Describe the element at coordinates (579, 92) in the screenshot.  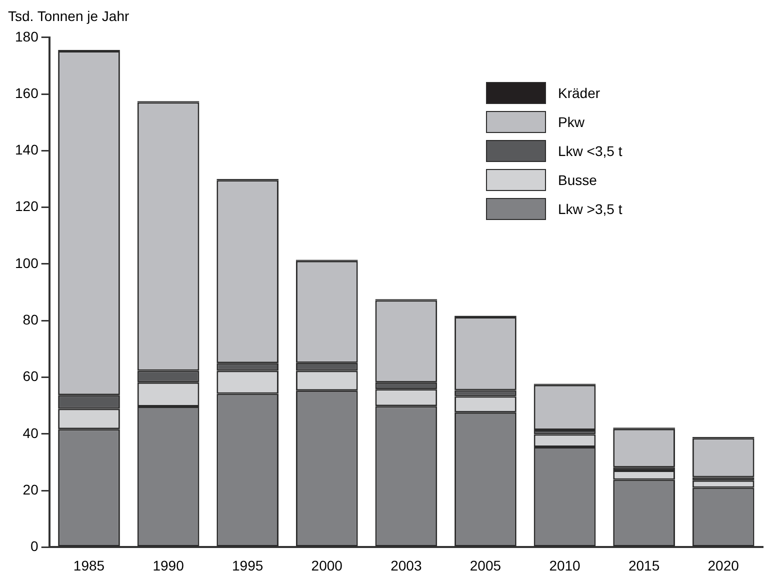
I see `legend-label: Kräder` at that location.